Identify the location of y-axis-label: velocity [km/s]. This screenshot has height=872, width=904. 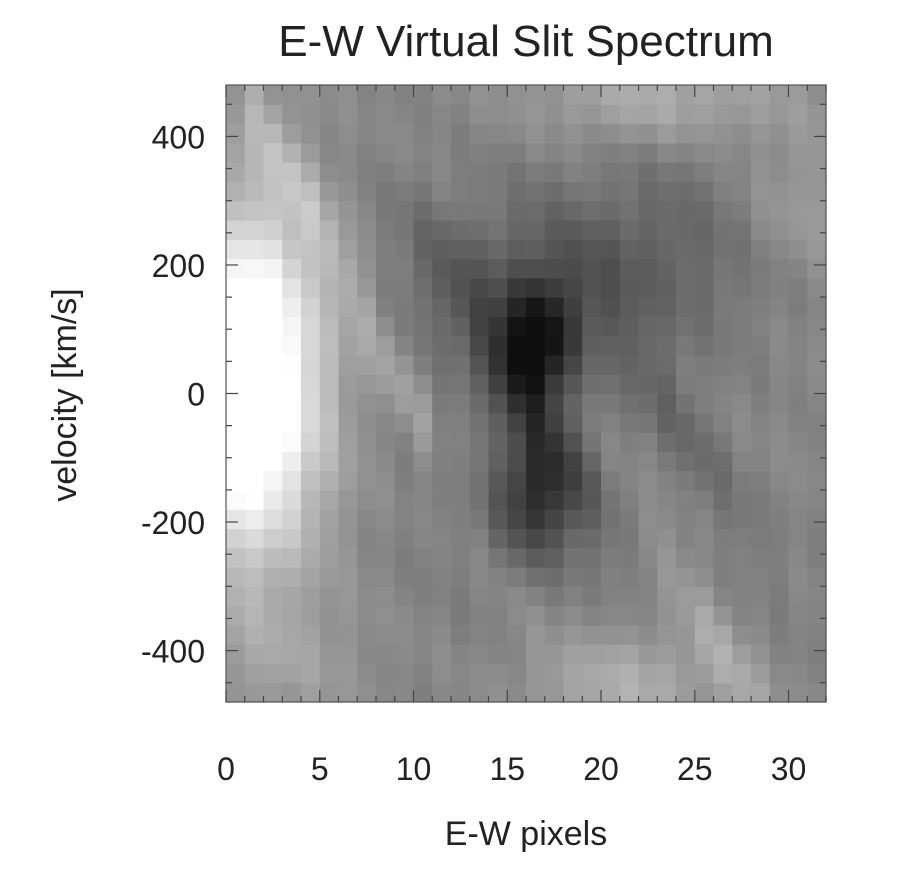
(65, 394).